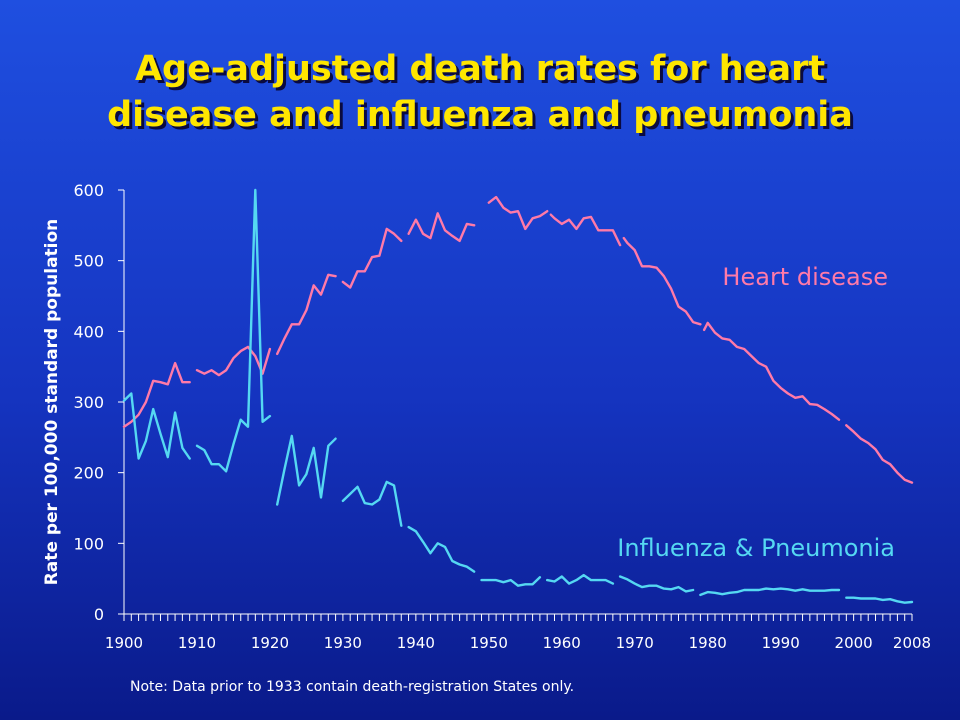  Describe the element at coordinates (416, 643) in the screenshot. I see `x-tick-label: 1940` at that location.